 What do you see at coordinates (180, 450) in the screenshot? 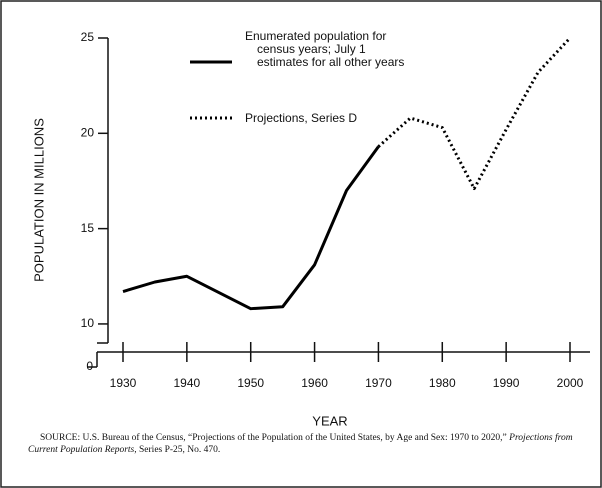
I see `source-text: Series P-25, No. 470.` at bounding box center [180, 450].